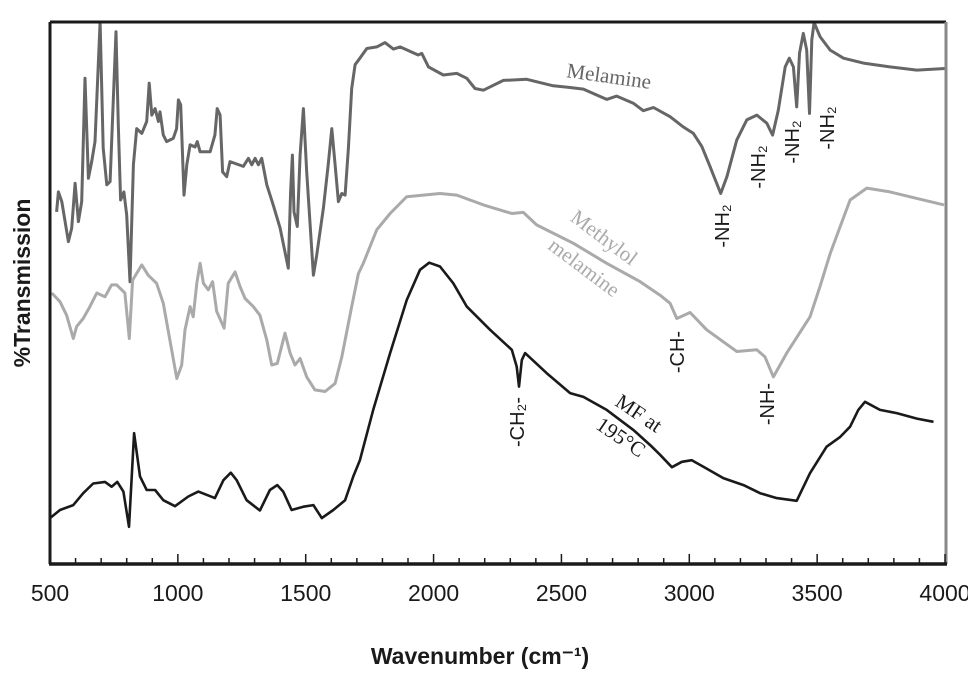  What do you see at coordinates (305, 593) in the screenshot?
I see `x-tick-label: 1500` at bounding box center [305, 593].